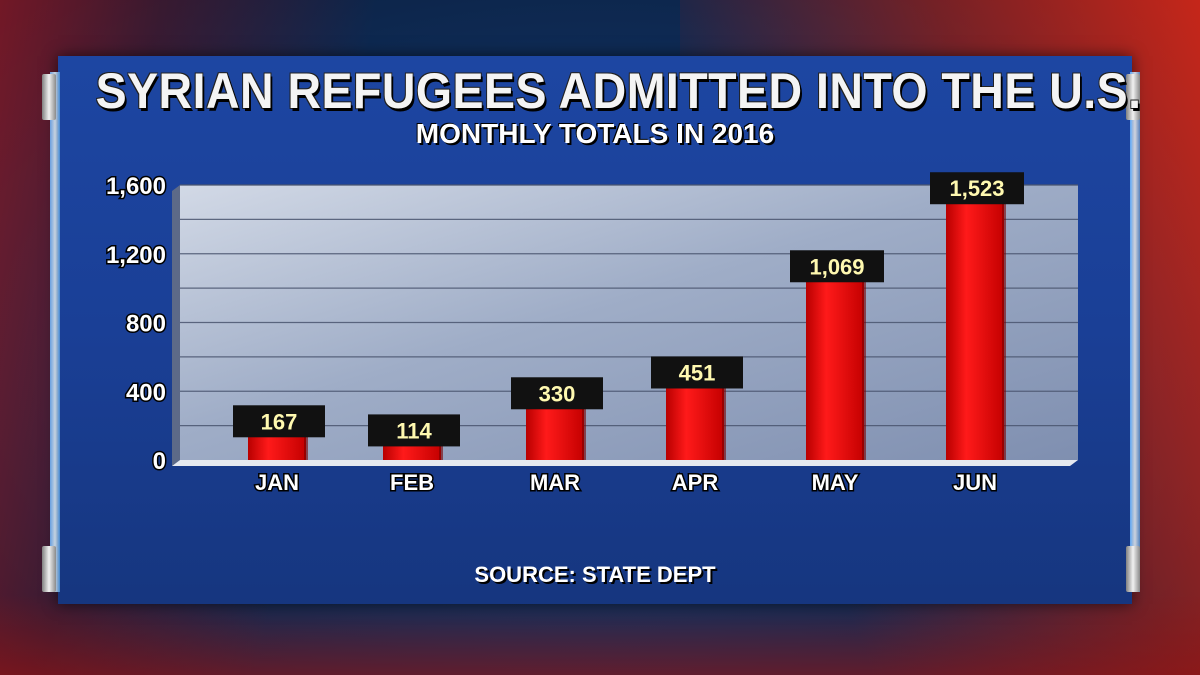  What do you see at coordinates (412, 482) in the screenshot?
I see `x-tick-label: FEB` at bounding box center [412, 482].